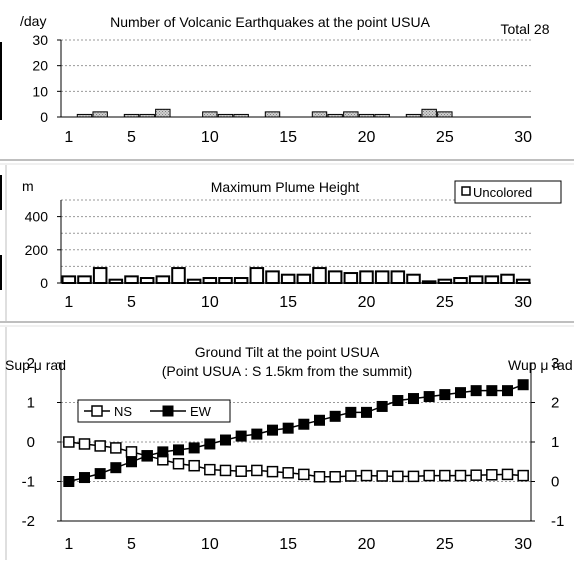  I want to click on tilt-right-axis-label: Wup μ rad, so click(540, 365).